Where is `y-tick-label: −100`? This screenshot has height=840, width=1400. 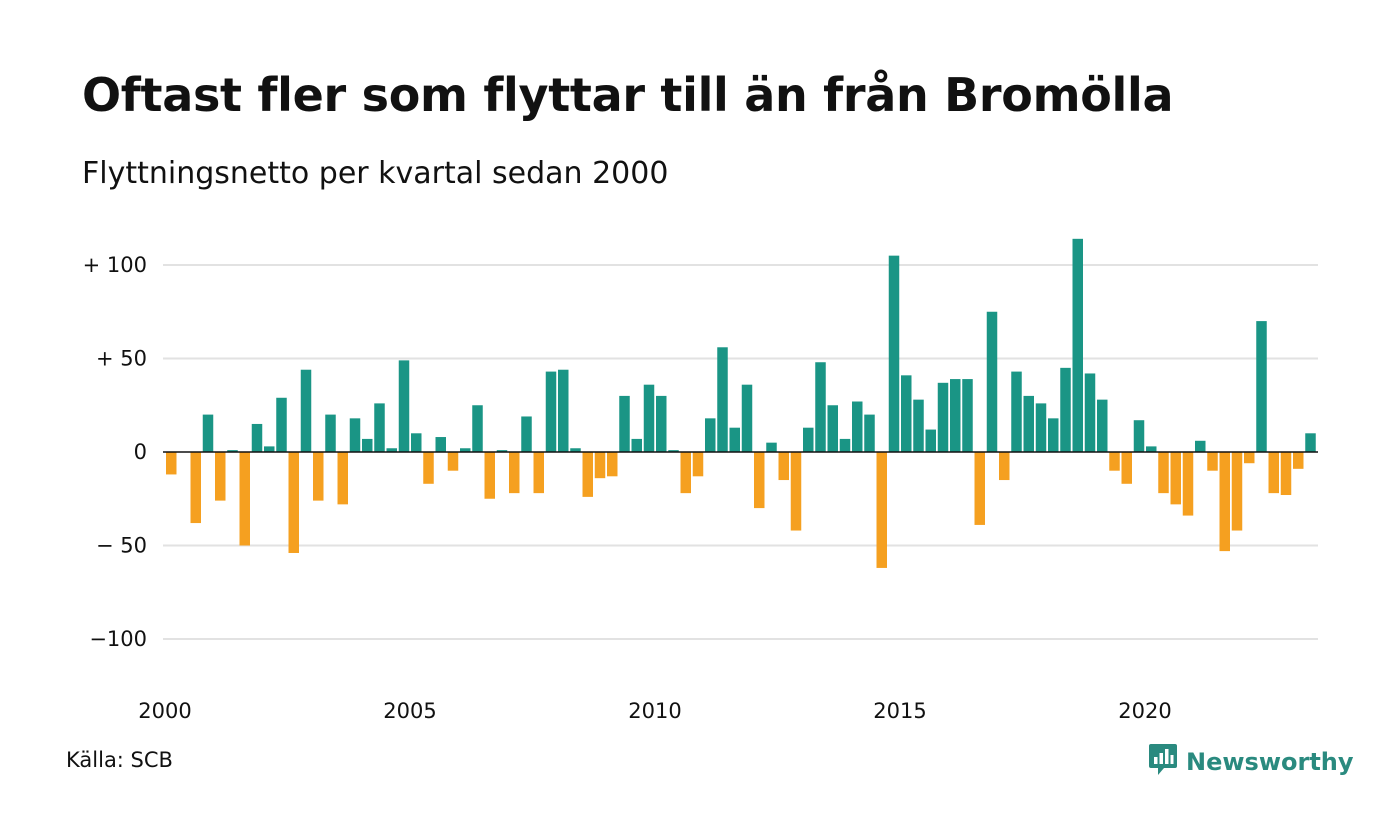 y-tick-label: −100 is located at coordinates (118, 639).